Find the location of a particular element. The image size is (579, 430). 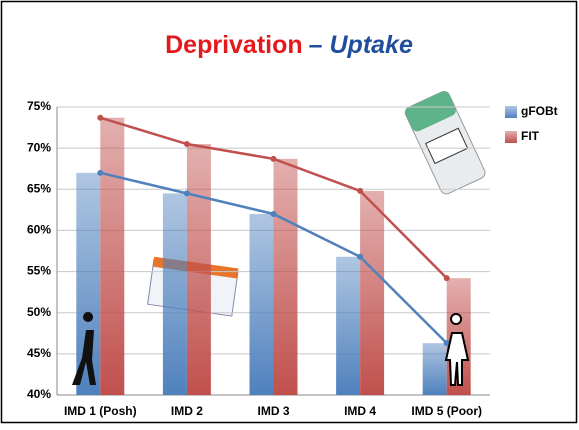

x-tick-label: IMD 3 is located at coordinates (273, 411).